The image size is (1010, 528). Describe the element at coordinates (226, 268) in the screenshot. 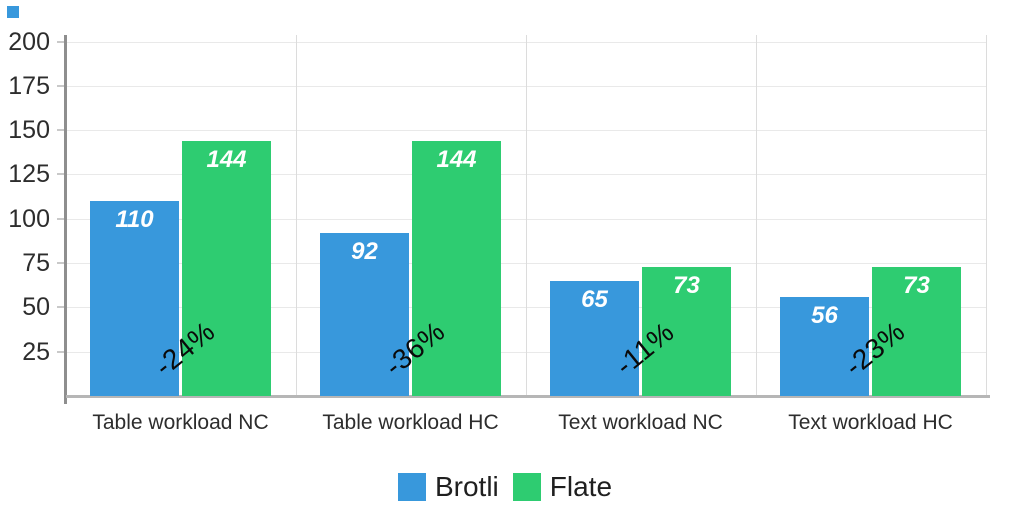

I see `bar-flate-1: 144` at that location.